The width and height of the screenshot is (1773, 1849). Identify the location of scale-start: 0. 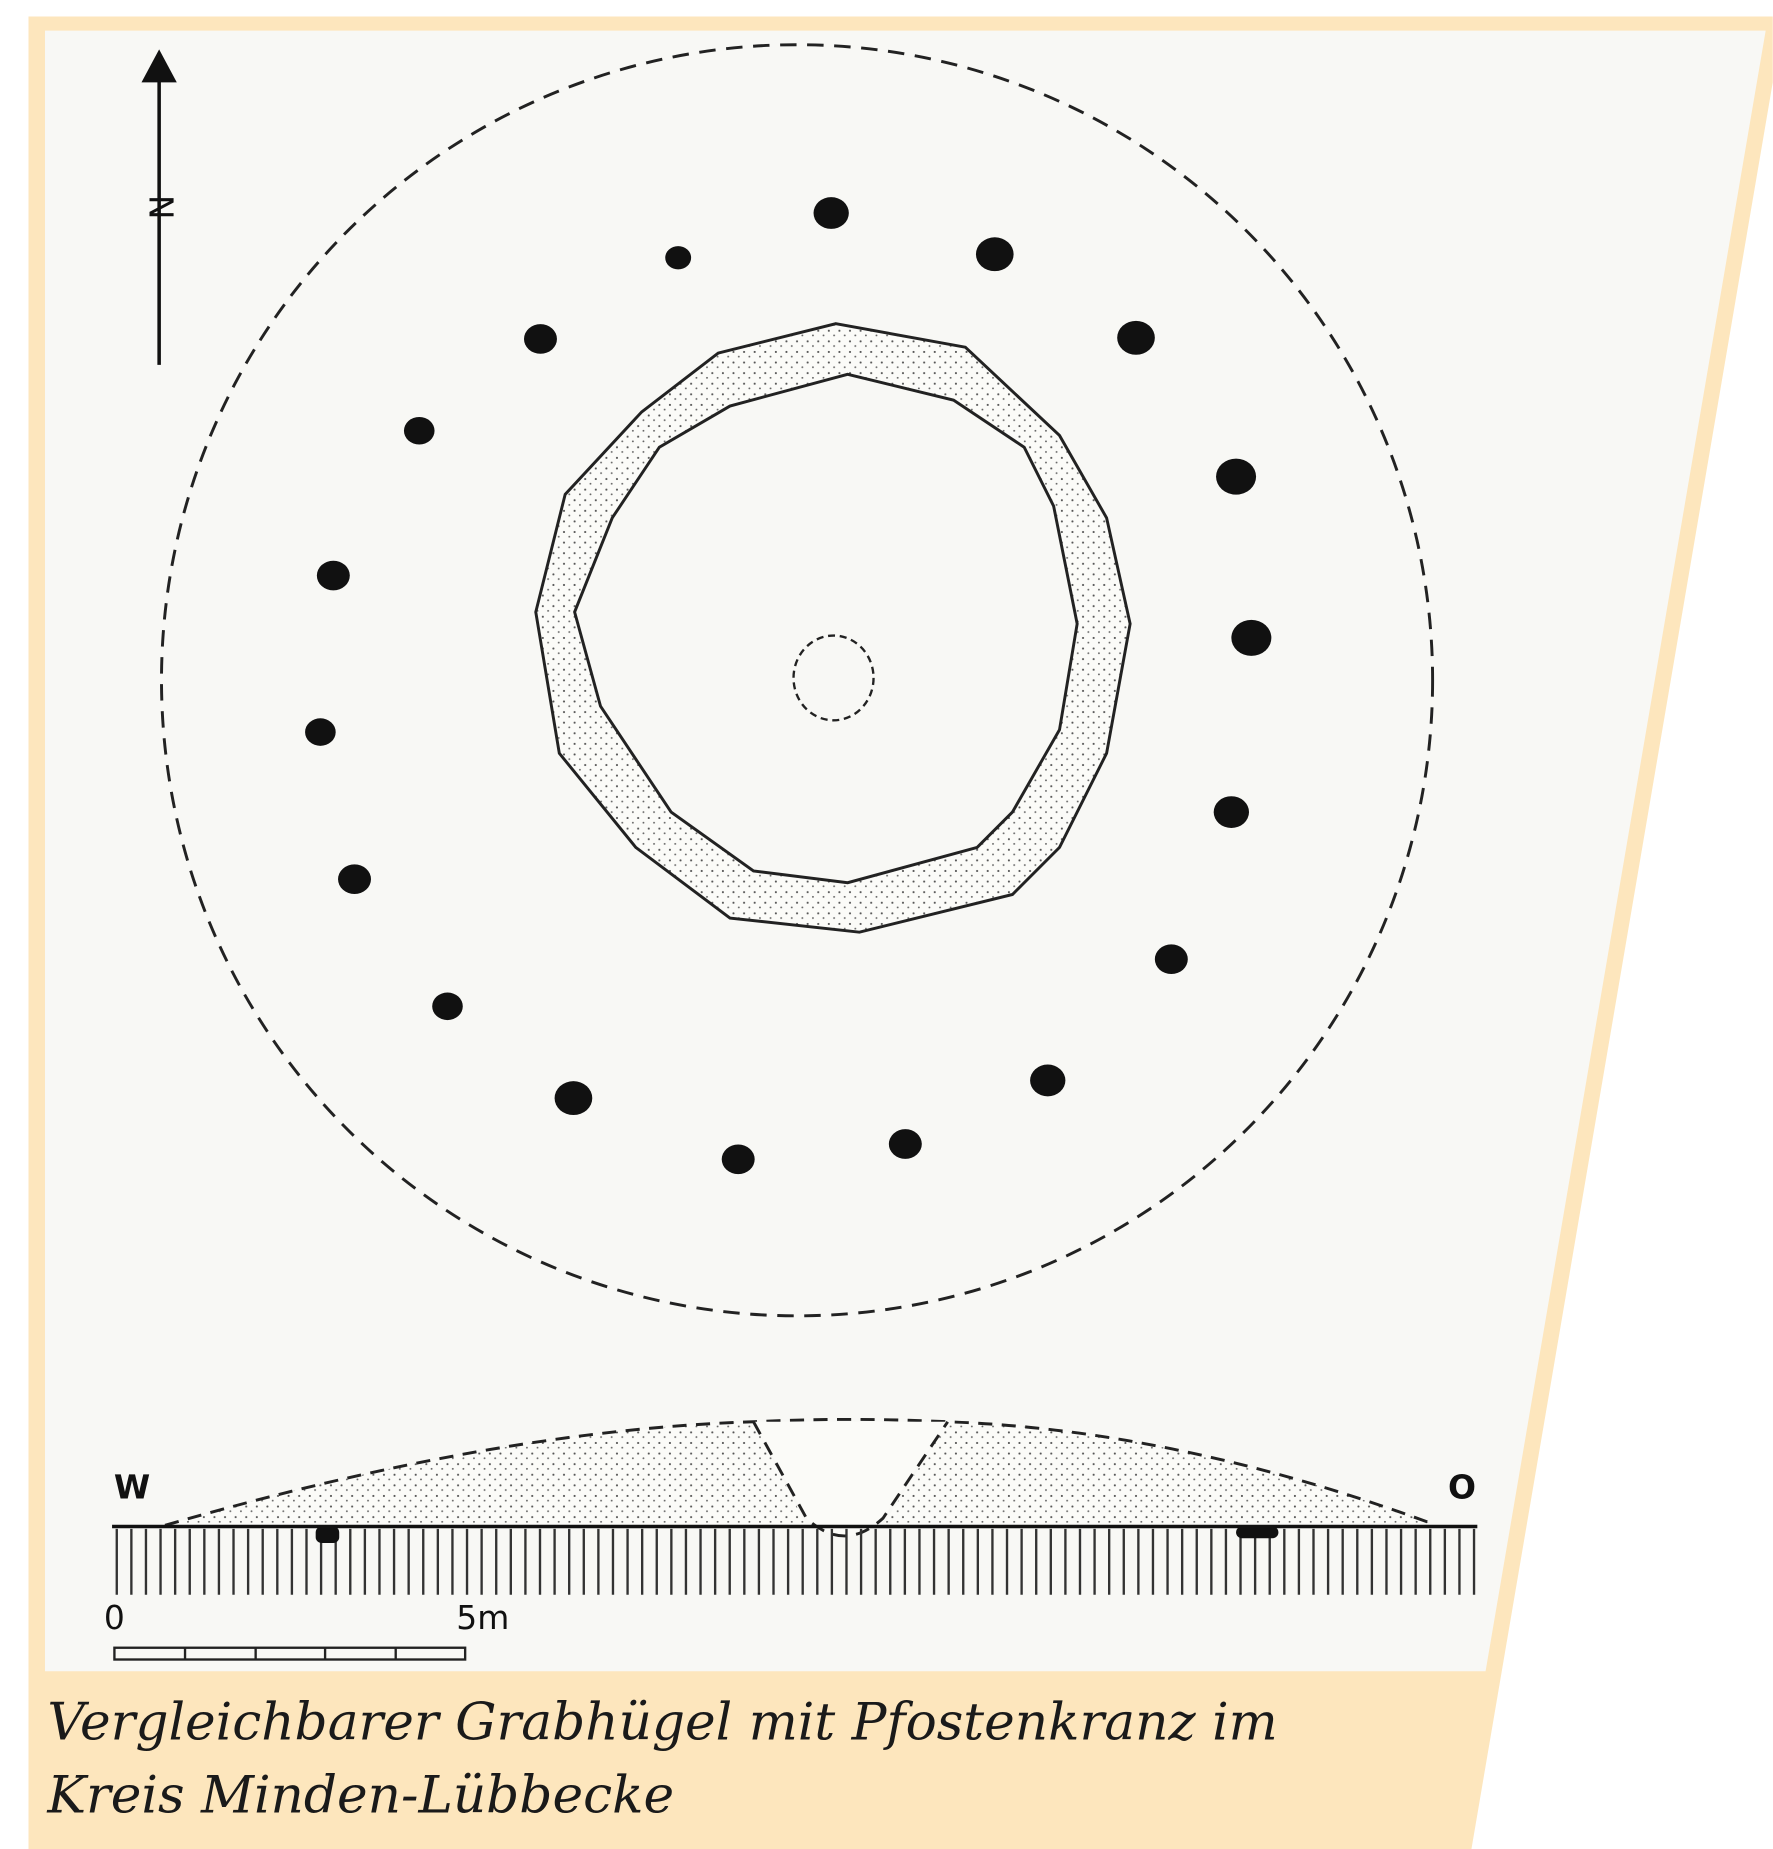
(114, 1617).